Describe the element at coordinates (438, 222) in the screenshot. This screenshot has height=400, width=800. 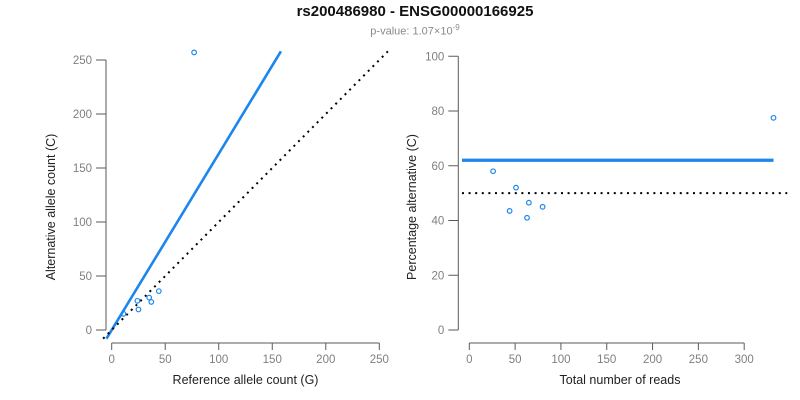
I see `y-tick-label: 40` at that location.